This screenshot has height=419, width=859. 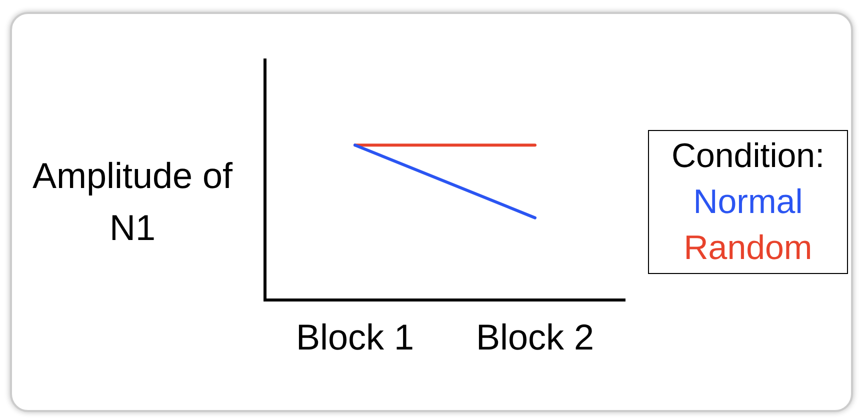 What do you see at coordinates (132, 202) in the screenshot?
I see `y-axis-title: Amplitude of N1` at bounding box center [132, 202].